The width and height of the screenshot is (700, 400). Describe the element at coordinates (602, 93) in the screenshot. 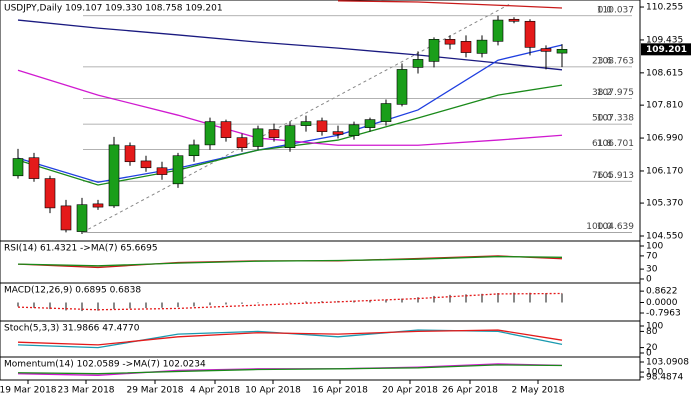

I see `fib-level-label: 38.2` at that location.